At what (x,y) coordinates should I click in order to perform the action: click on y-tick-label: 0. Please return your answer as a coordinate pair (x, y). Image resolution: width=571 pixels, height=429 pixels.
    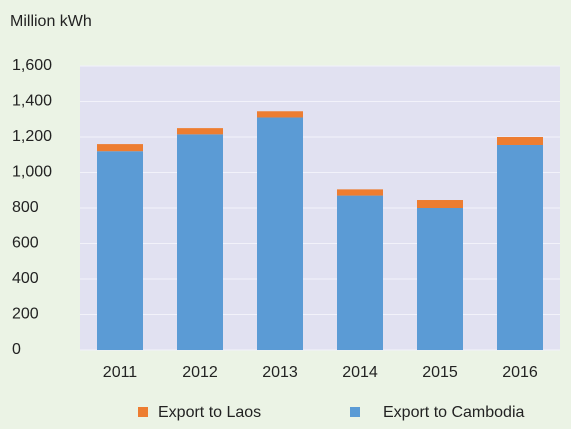
    Looking at the image, I should click on (16, 349).